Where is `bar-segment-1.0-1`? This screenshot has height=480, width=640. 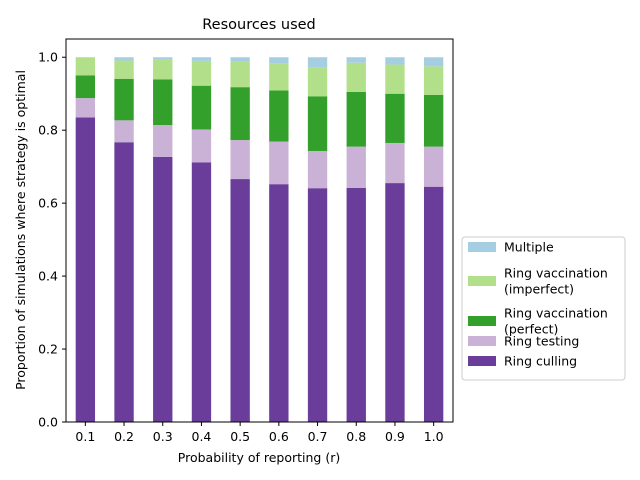 bar-segment-1.0-1 is located at coordinates (433, 166).